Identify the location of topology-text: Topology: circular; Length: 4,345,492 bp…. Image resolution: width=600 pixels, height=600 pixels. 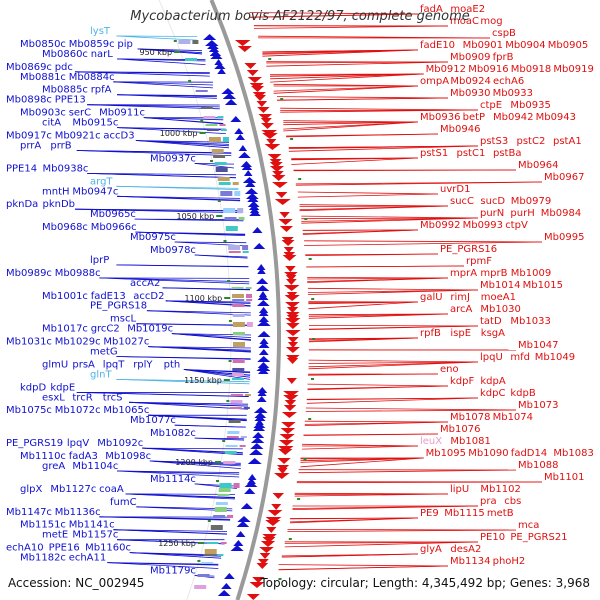
(425, 583).